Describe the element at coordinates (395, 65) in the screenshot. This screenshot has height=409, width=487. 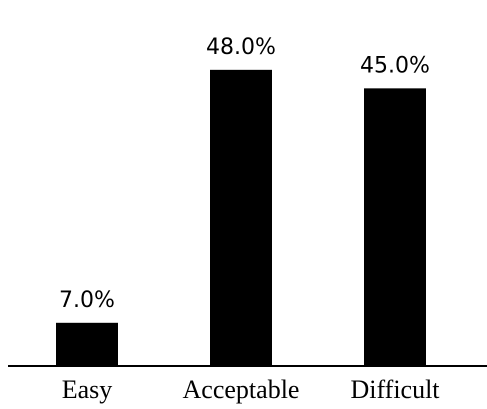
I see `data-label-difficult: 45.0%` at that location.